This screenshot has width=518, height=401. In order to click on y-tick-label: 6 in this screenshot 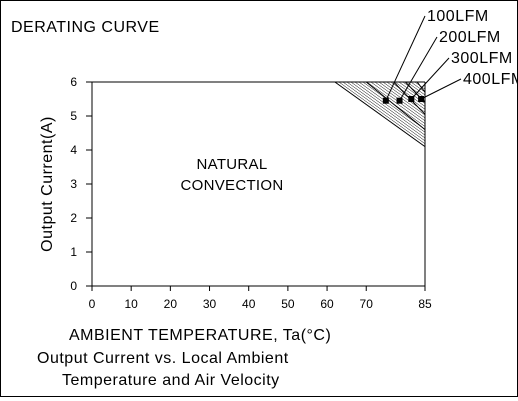, I will do `click(73, 82)`.